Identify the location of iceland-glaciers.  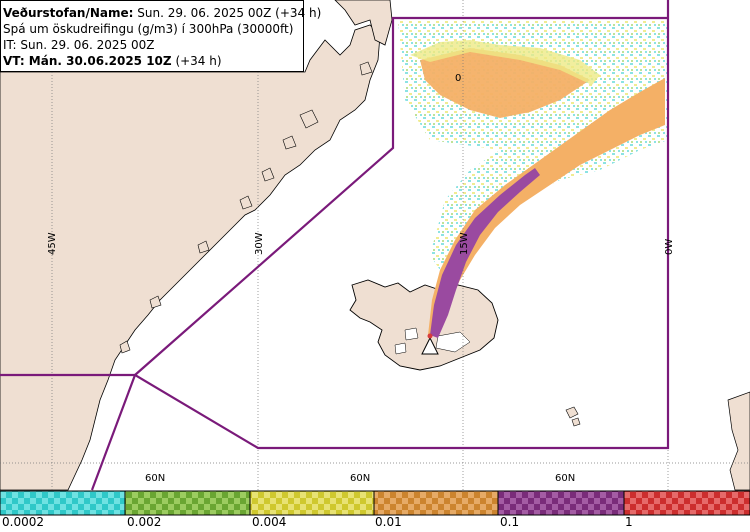
(432, 341).